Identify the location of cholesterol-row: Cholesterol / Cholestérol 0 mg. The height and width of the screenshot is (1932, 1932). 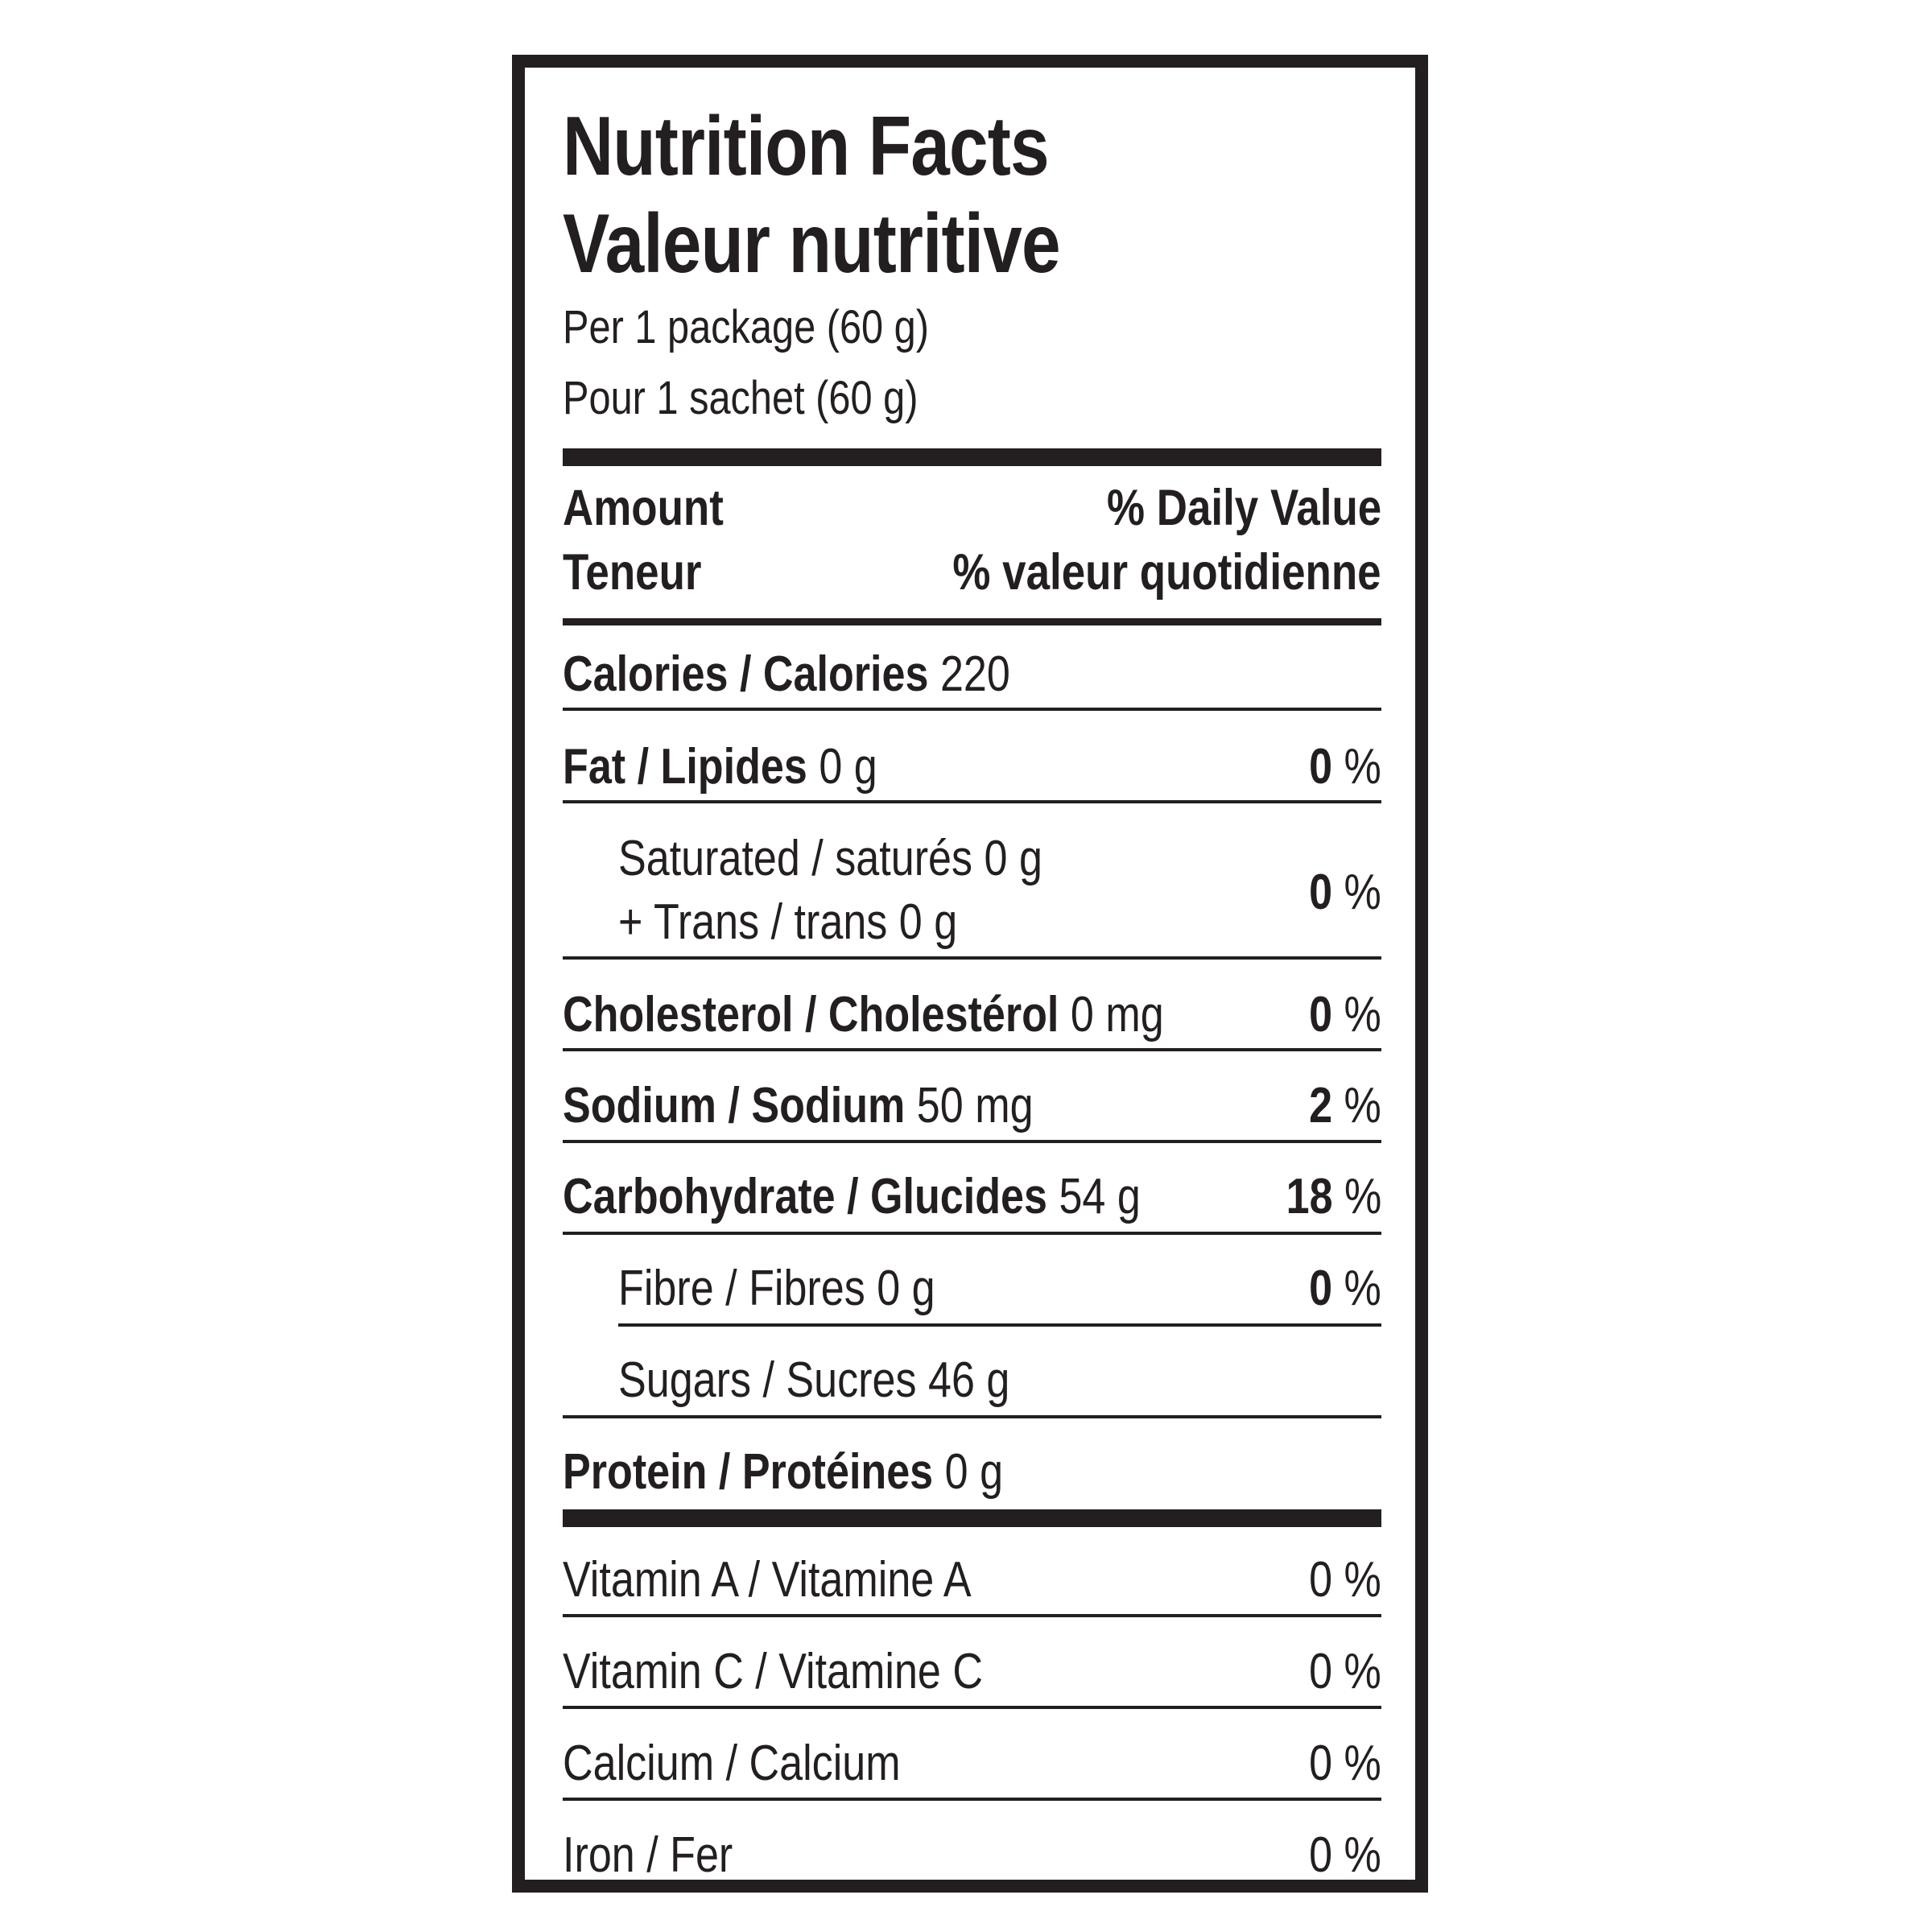
(863, 1015).